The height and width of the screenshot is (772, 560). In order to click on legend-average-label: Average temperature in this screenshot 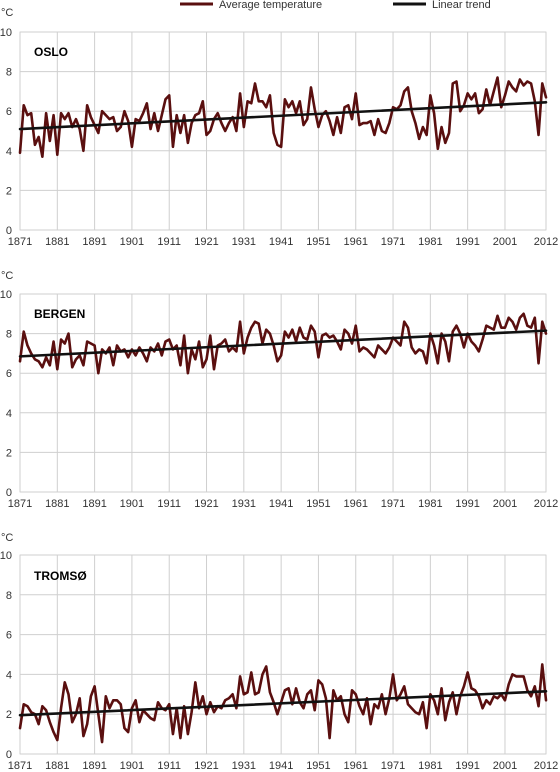, I will do `click(270, 5)`.